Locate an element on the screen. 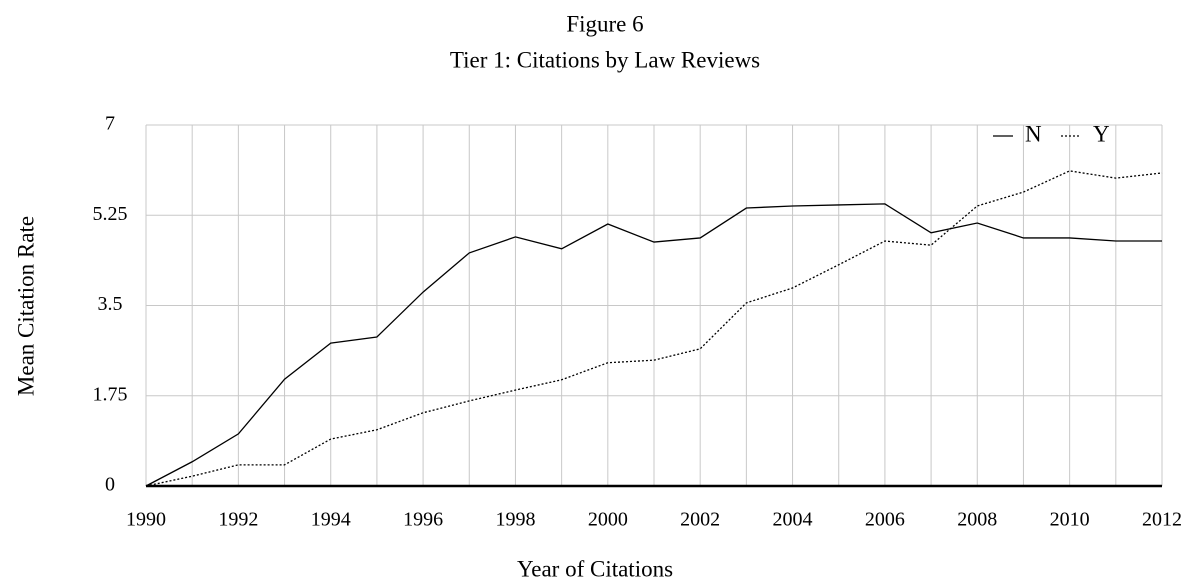  y-tick-label: 5.25 is located at coordinates (110, 214).